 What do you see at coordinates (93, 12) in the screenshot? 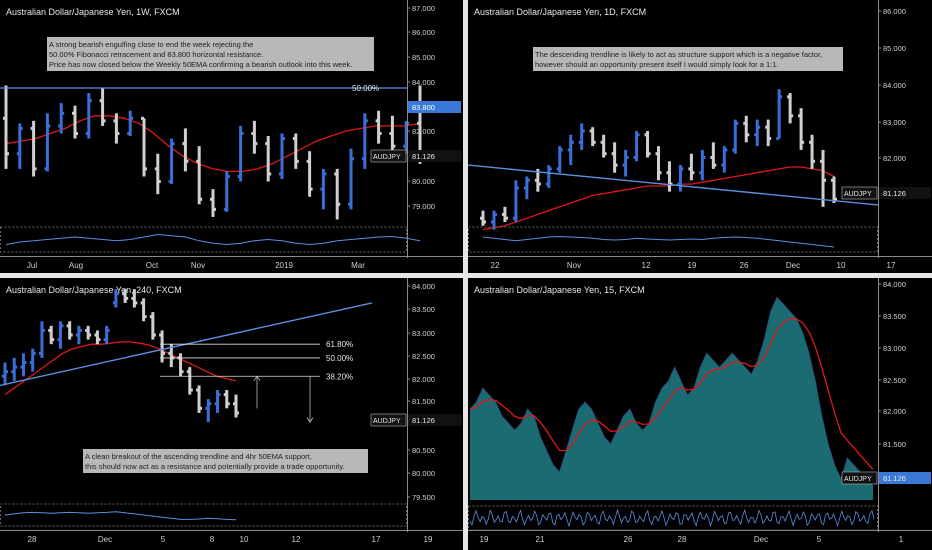
I see `chart-title: Australian Dollar/Japanese Yen, 1W, FXCM` at bounding box center [93, 12].